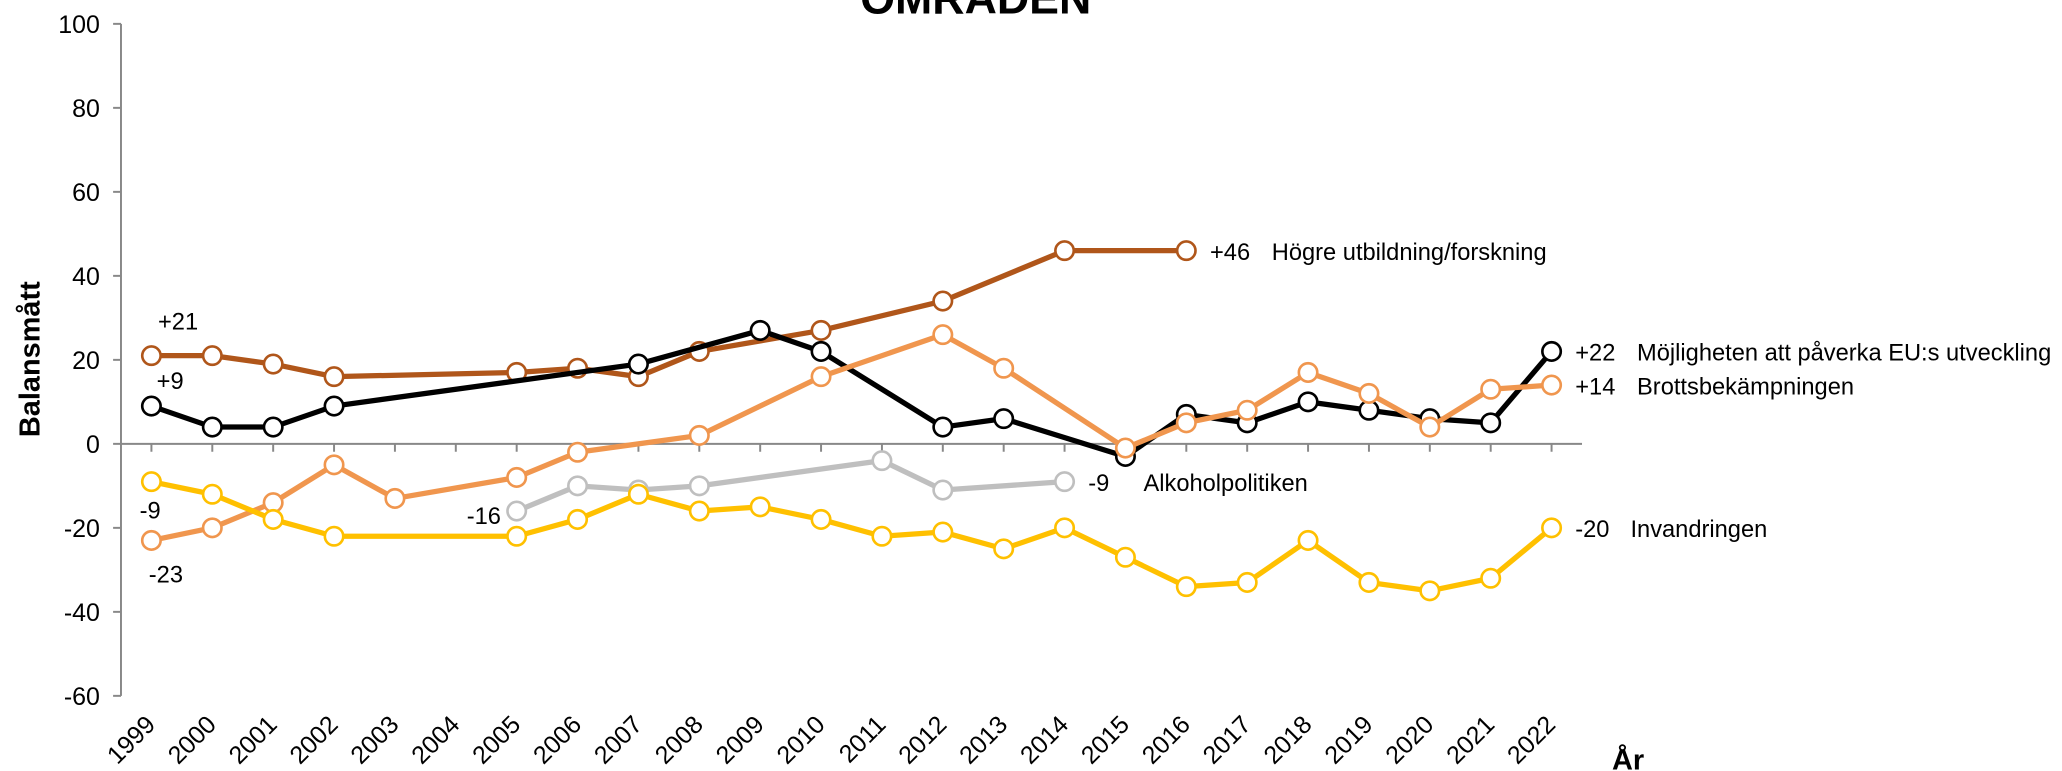  I want to click on x-tick-label: 2017, so click(1227, 740).